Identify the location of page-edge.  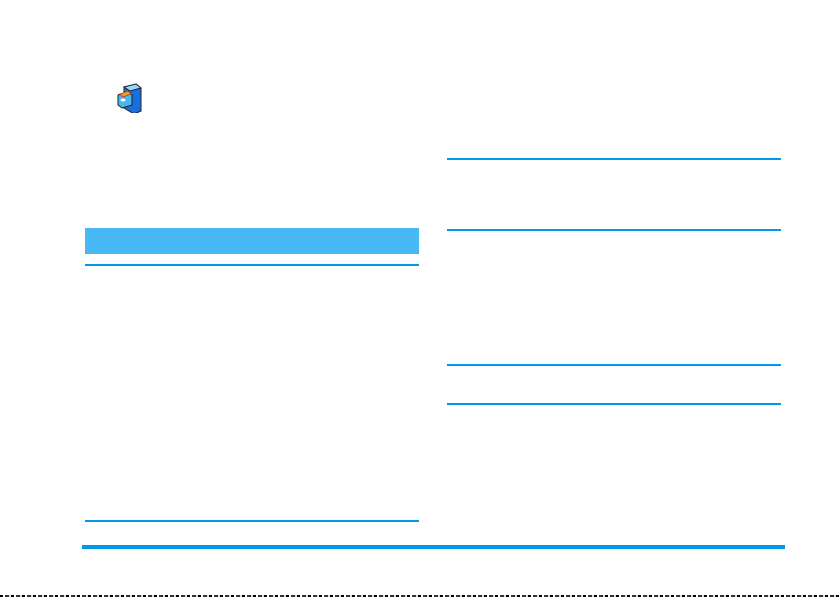
(419, 596).